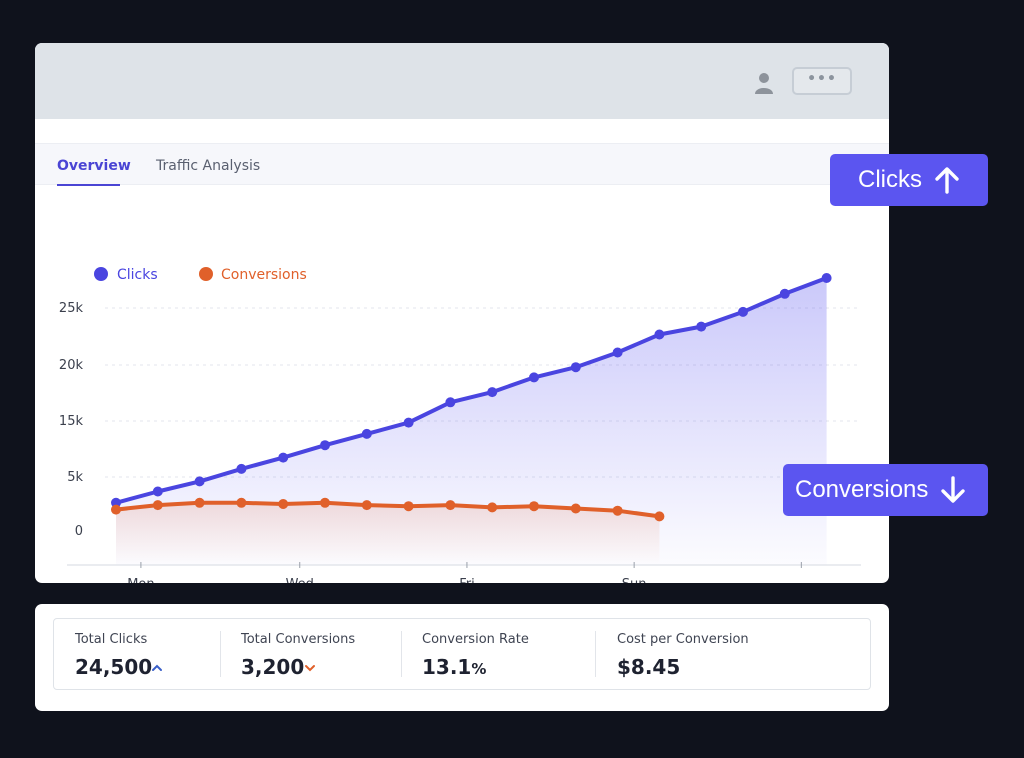 The image size is (1024, 758). I want to click on stat-value: 13.1%, so click(454, 667).